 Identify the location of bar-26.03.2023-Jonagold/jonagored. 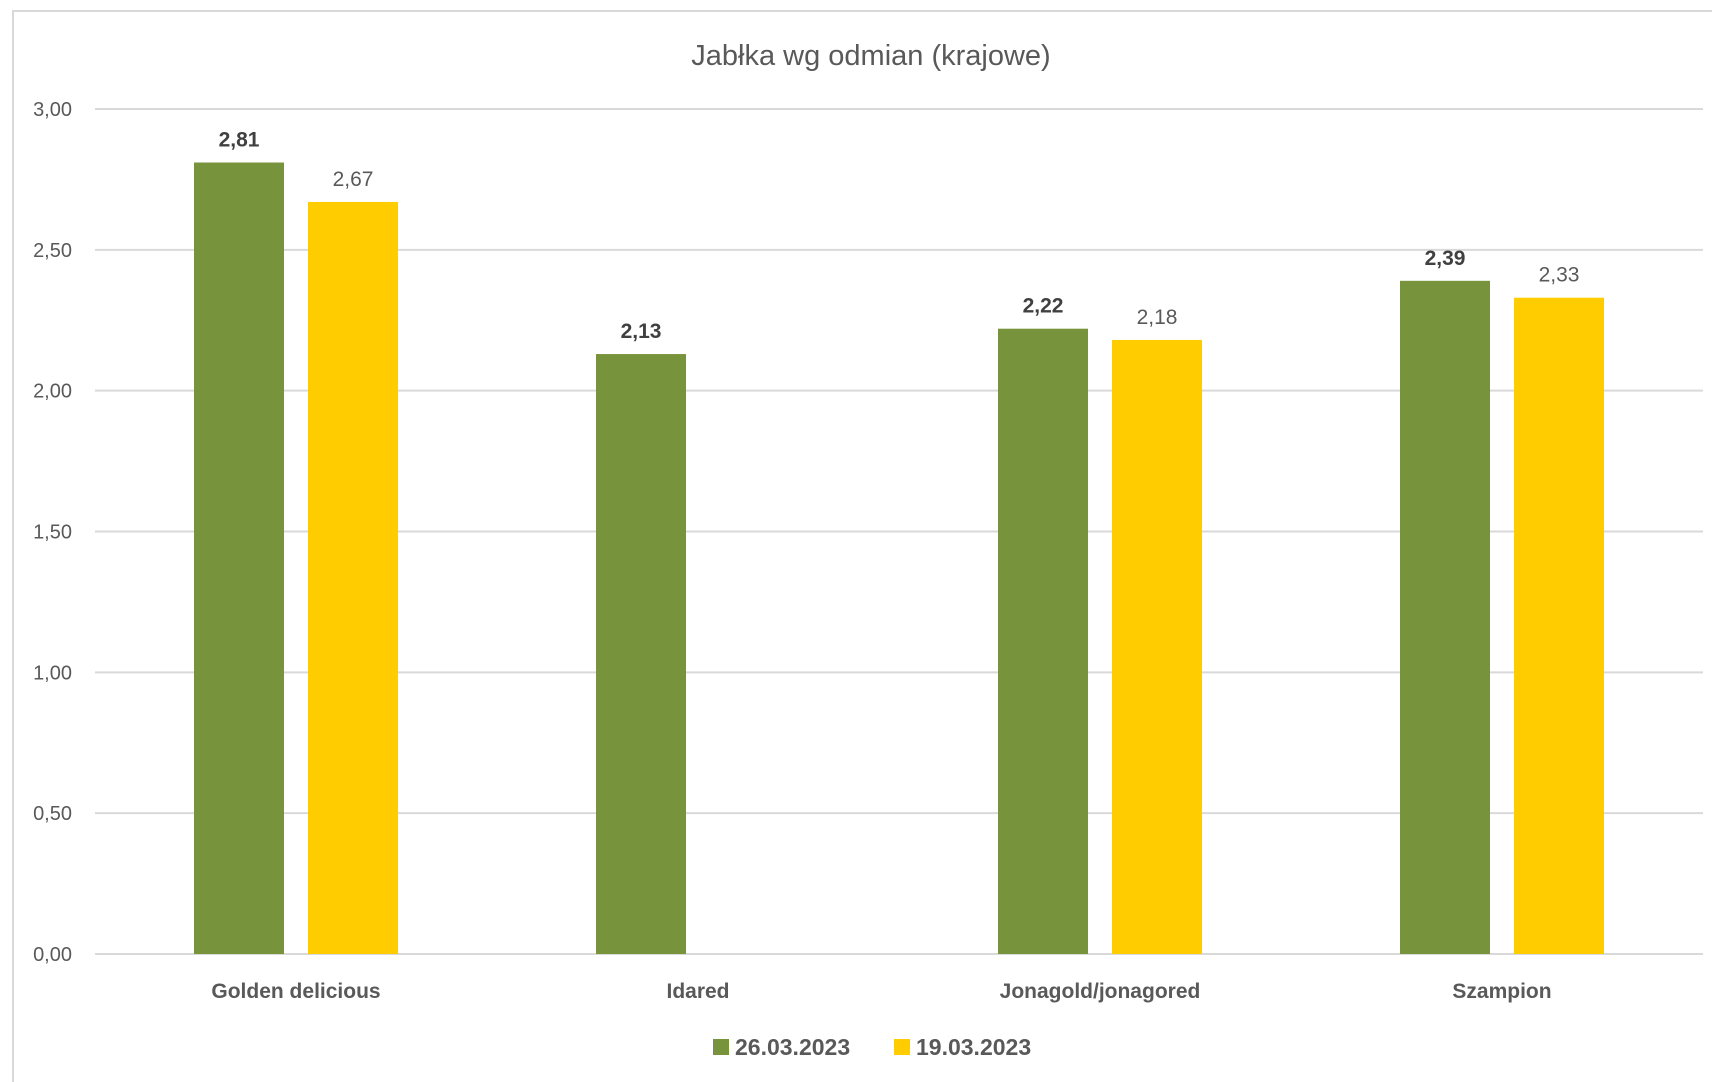
(1043, 641).